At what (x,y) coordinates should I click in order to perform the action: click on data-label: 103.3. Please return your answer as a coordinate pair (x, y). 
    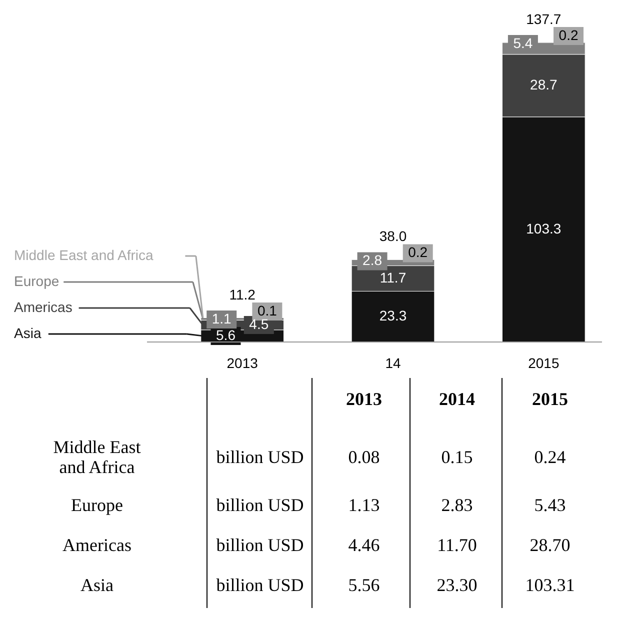
    Looking at the image, I should click on (544, 228).